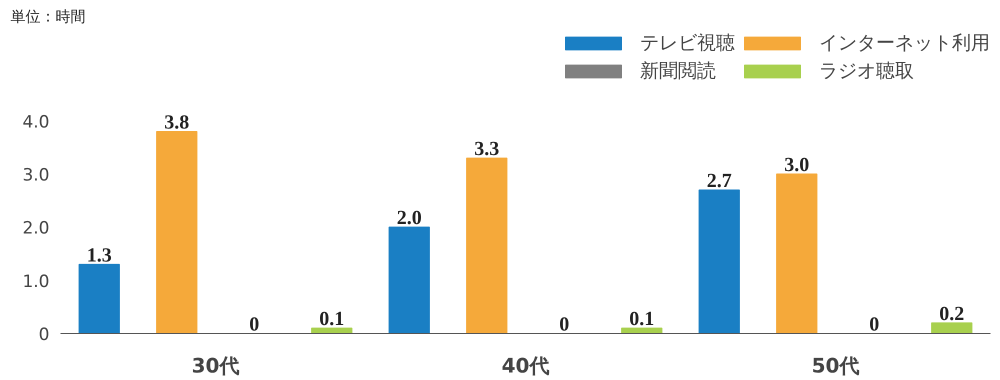  Describe the element at coordinates (866, 71) in the screenshot. I see `legend-label: ラジオ聴取` at that location.